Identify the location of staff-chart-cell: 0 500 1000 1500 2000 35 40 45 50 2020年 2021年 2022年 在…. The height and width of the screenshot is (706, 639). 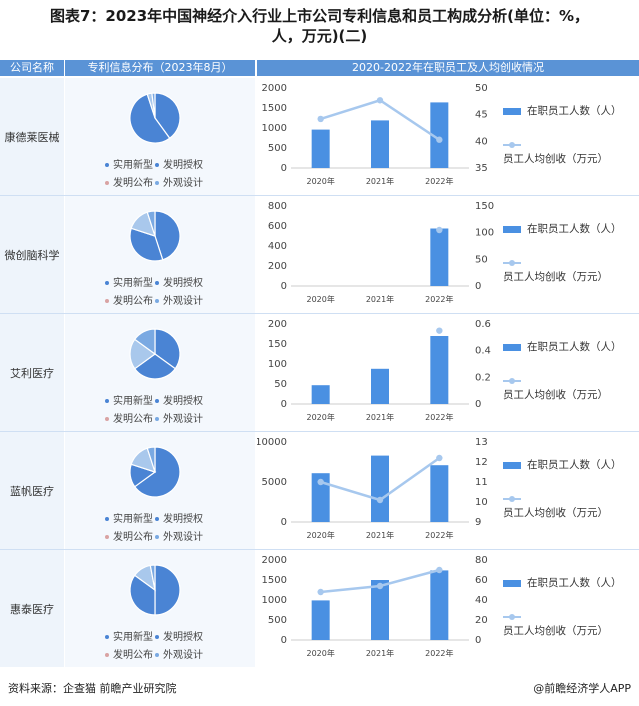
(448, 136).